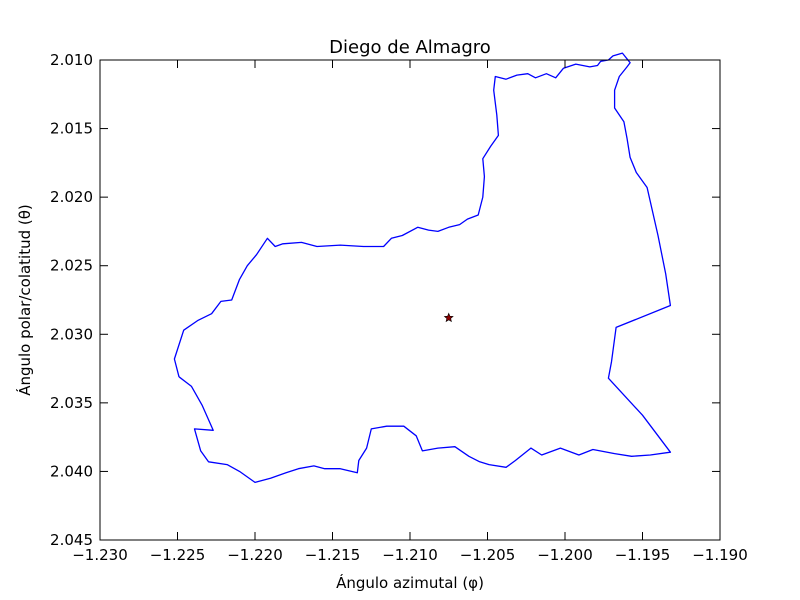 This screenshot has width=800, height=600. I want to click on y-tick-label: 2.015, so click(71, 129).